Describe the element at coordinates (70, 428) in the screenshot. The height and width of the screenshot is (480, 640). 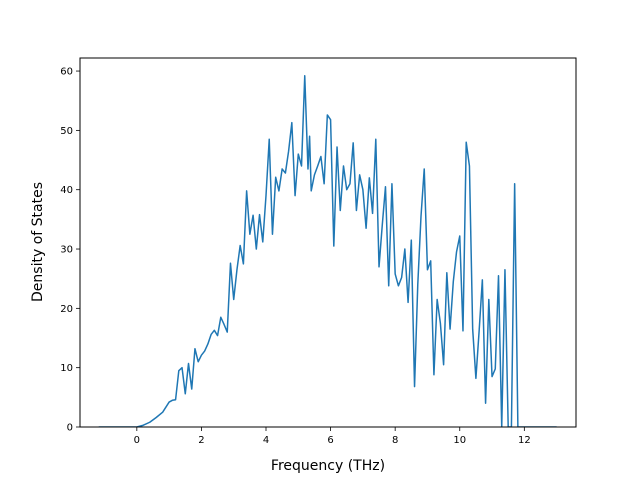
I see `y-tick-label: 0` at that location.